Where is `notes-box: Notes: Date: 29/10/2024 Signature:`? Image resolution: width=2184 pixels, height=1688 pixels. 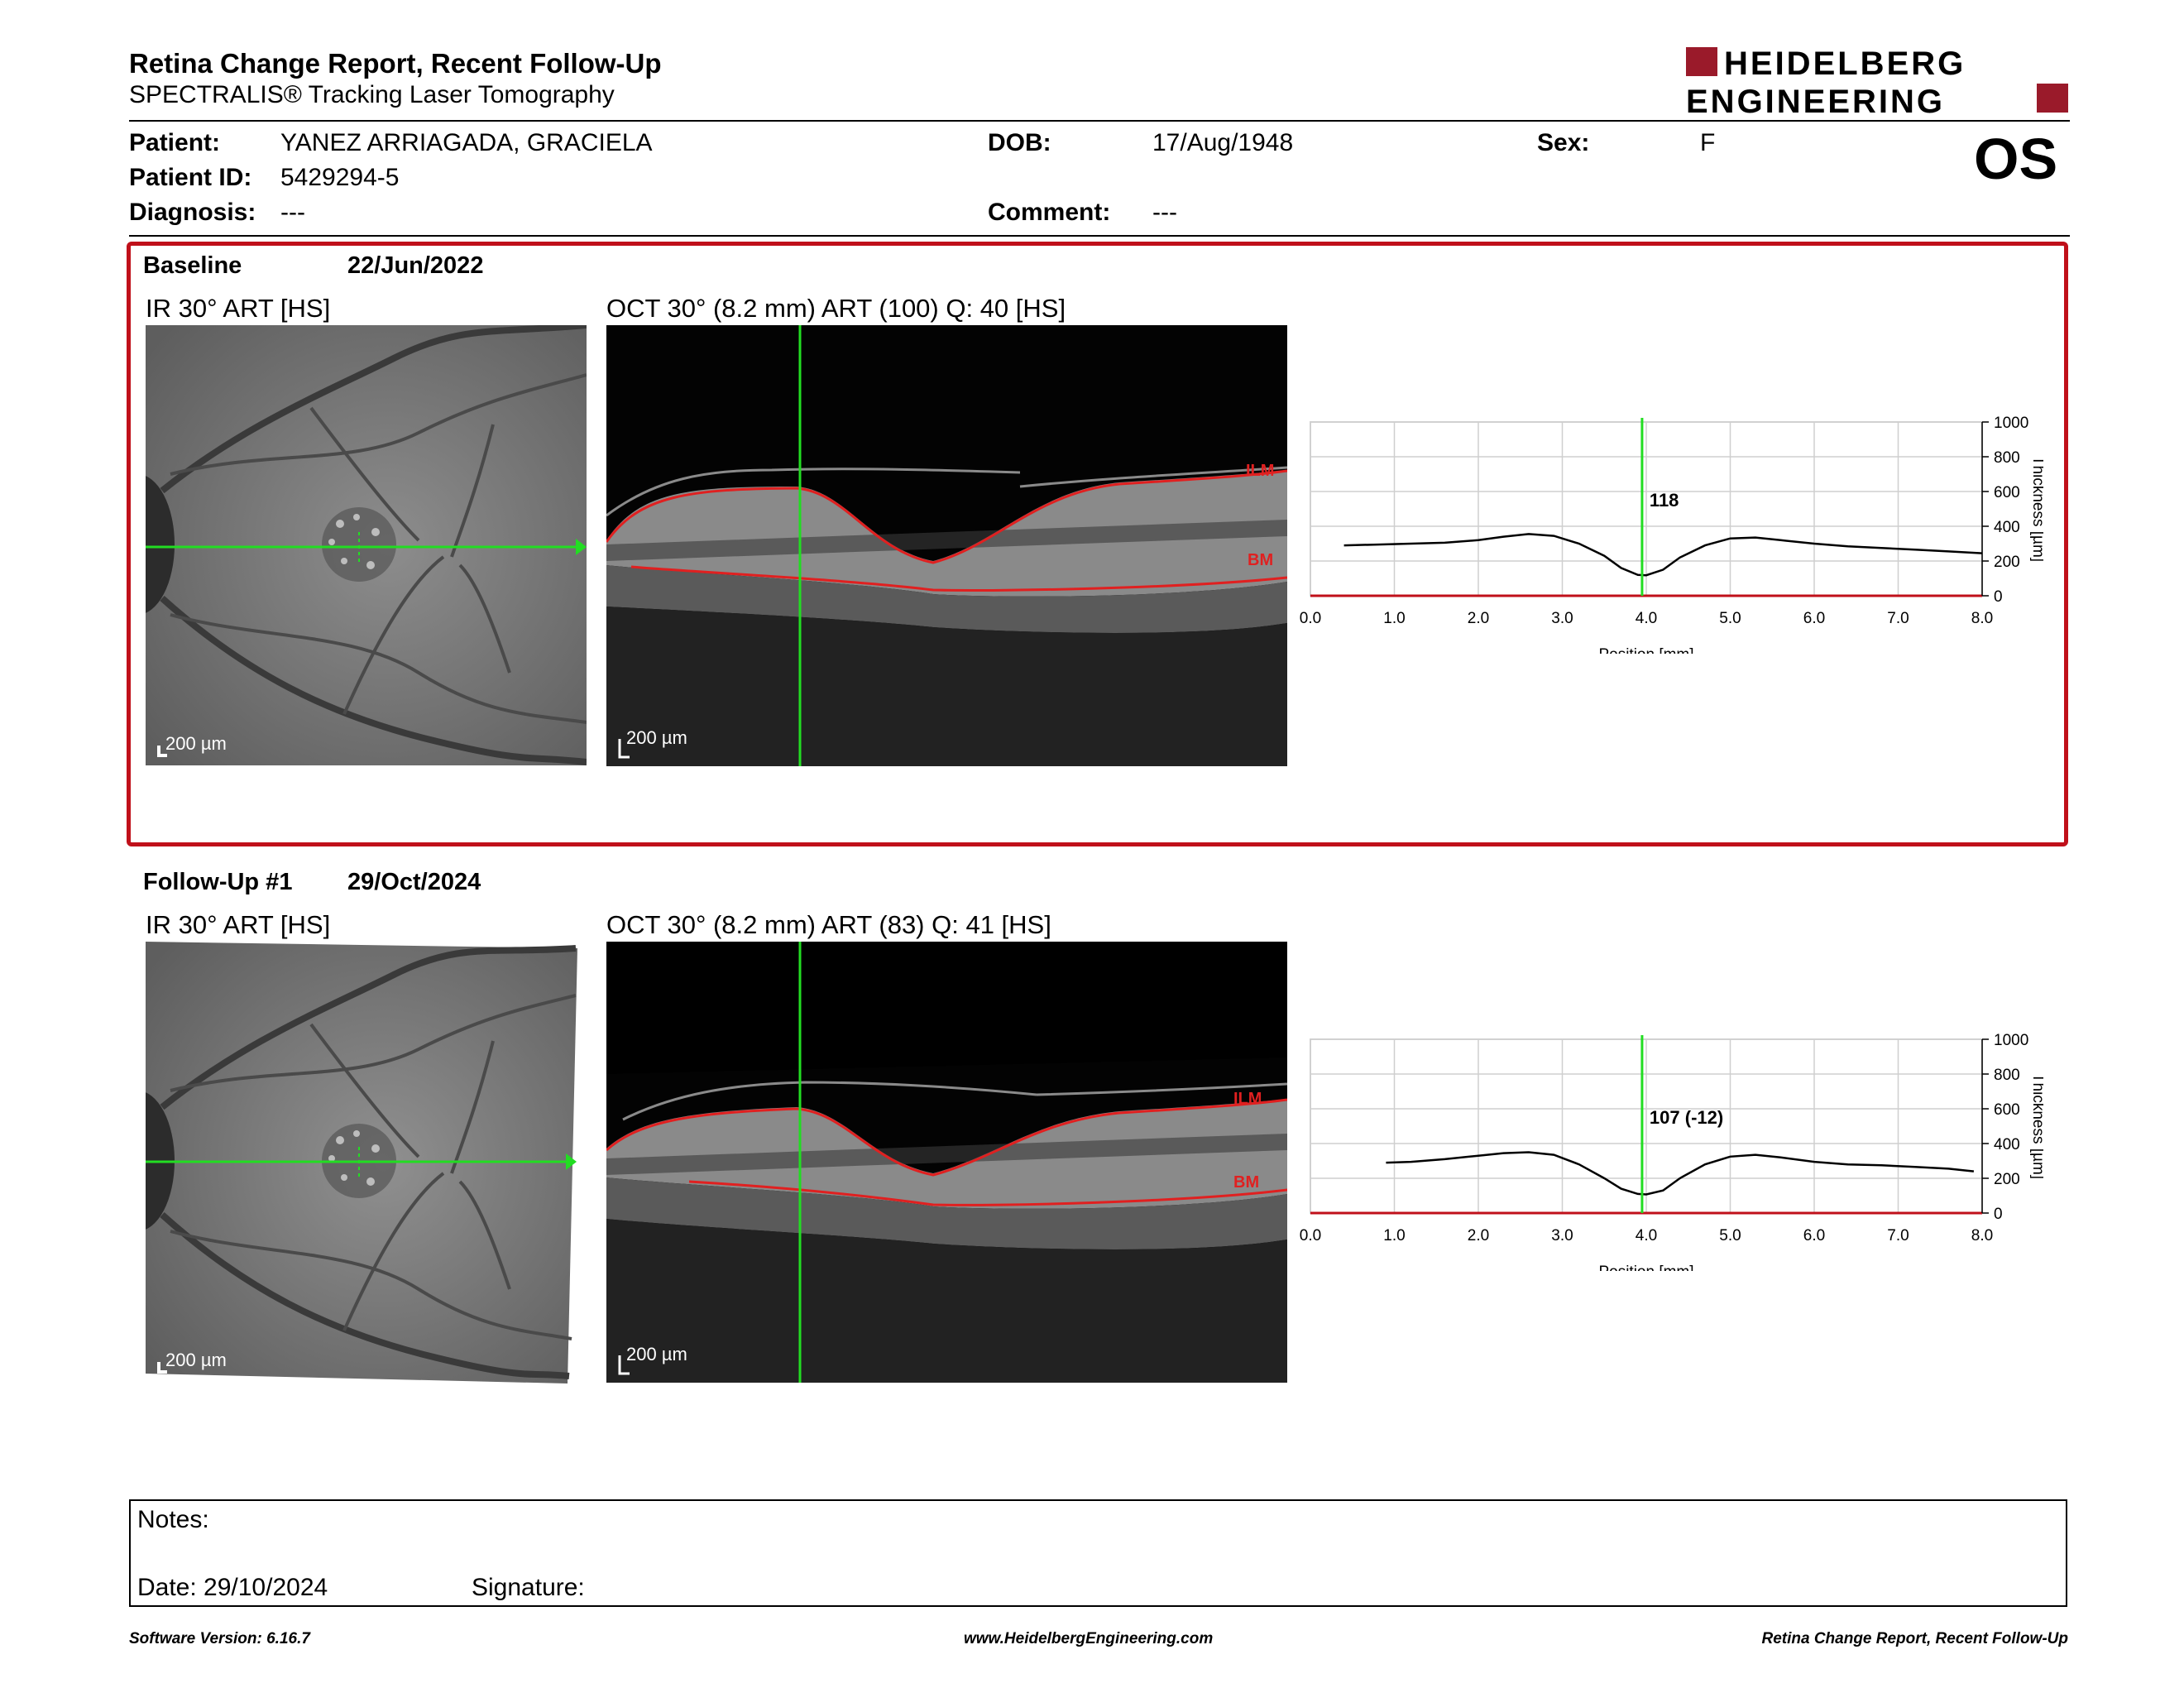 notes-box: Notes: Date: 29/10/2024 Signature: is located at coordinates (1098, 1553).